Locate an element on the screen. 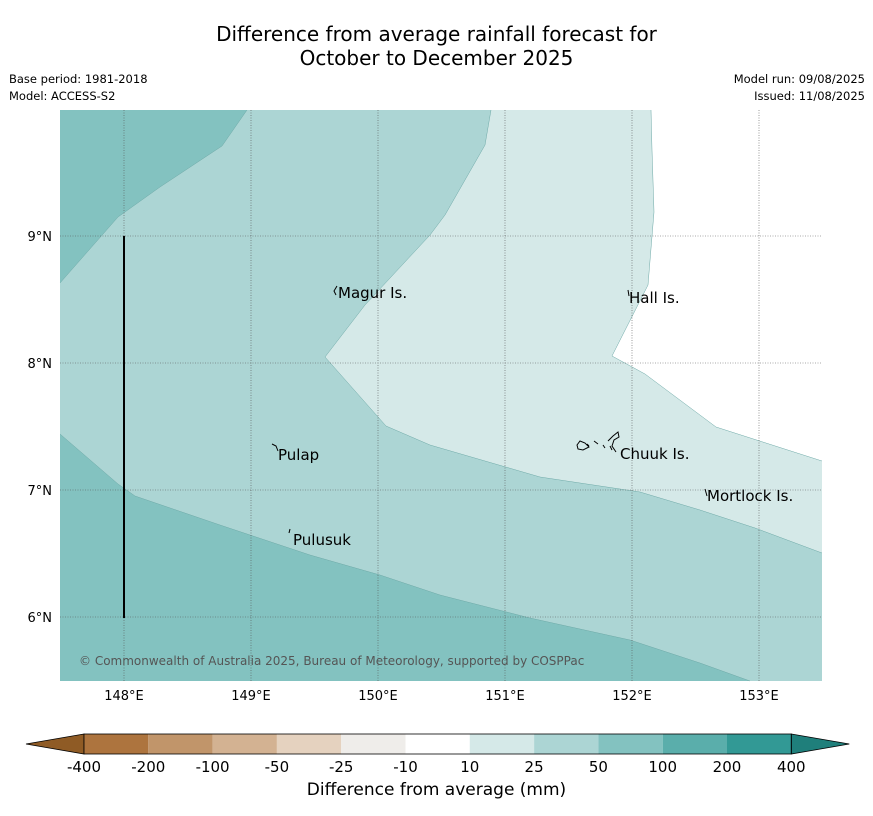 The height and width of the screenshot is (816, 873). colorbar-extend-left is located at coordinates (55, 744).